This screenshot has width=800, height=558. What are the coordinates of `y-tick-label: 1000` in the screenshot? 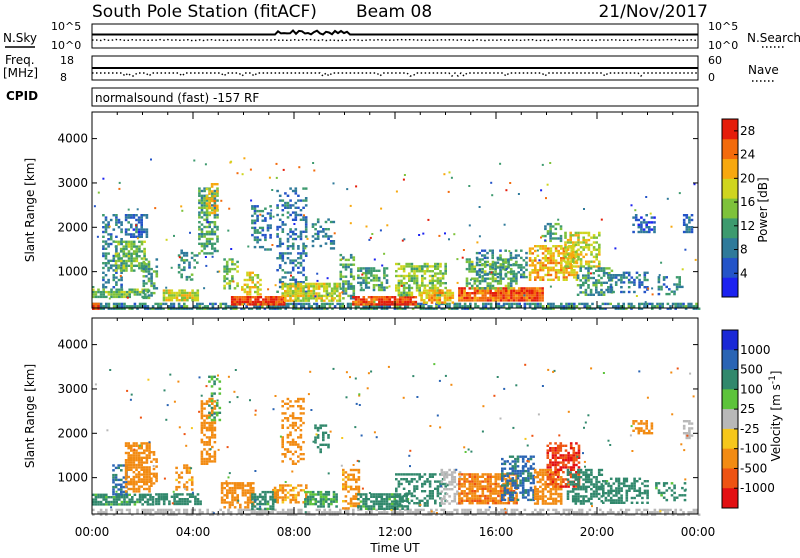 It's located at (72, 272).